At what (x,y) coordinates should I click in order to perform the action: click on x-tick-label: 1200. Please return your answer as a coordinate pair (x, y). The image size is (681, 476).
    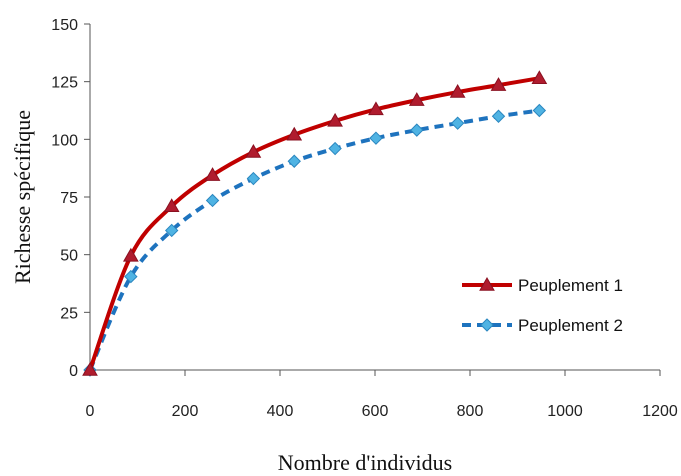
    Looking at the image, I should click on (660, 411).